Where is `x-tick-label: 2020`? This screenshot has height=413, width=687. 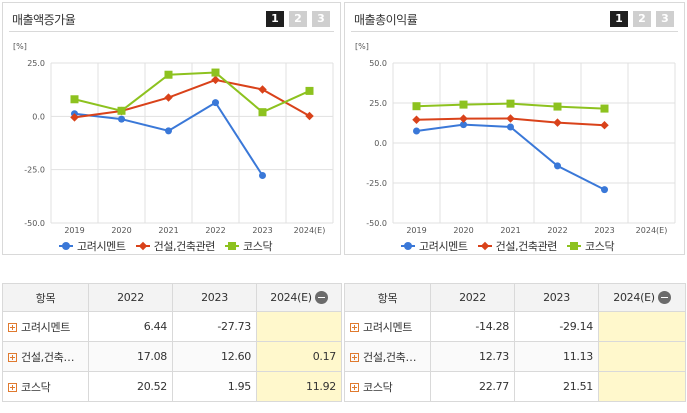 x-tick-label: 2020 is located at coordinates (121, 230).